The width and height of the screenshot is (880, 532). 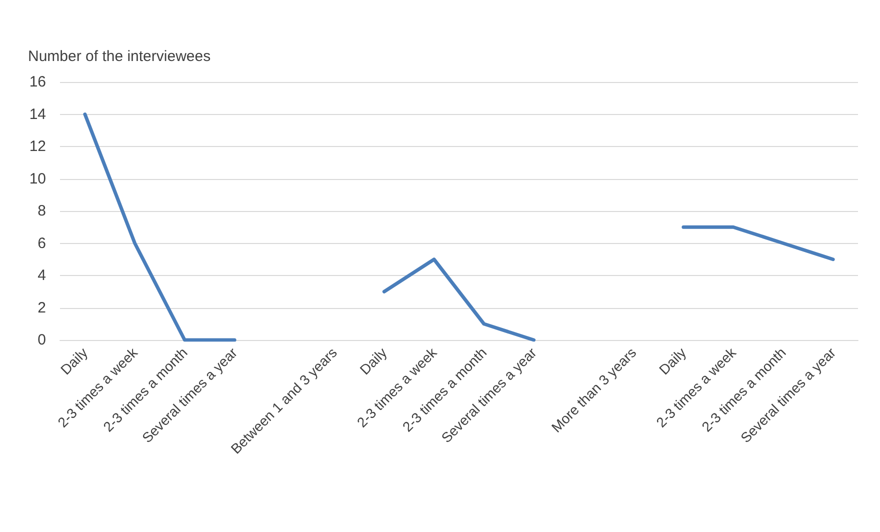 What do you see at coordinates (37, 179) in the screenshot?
I see `y-tick-label: 10` at bounding box center [37, 179].